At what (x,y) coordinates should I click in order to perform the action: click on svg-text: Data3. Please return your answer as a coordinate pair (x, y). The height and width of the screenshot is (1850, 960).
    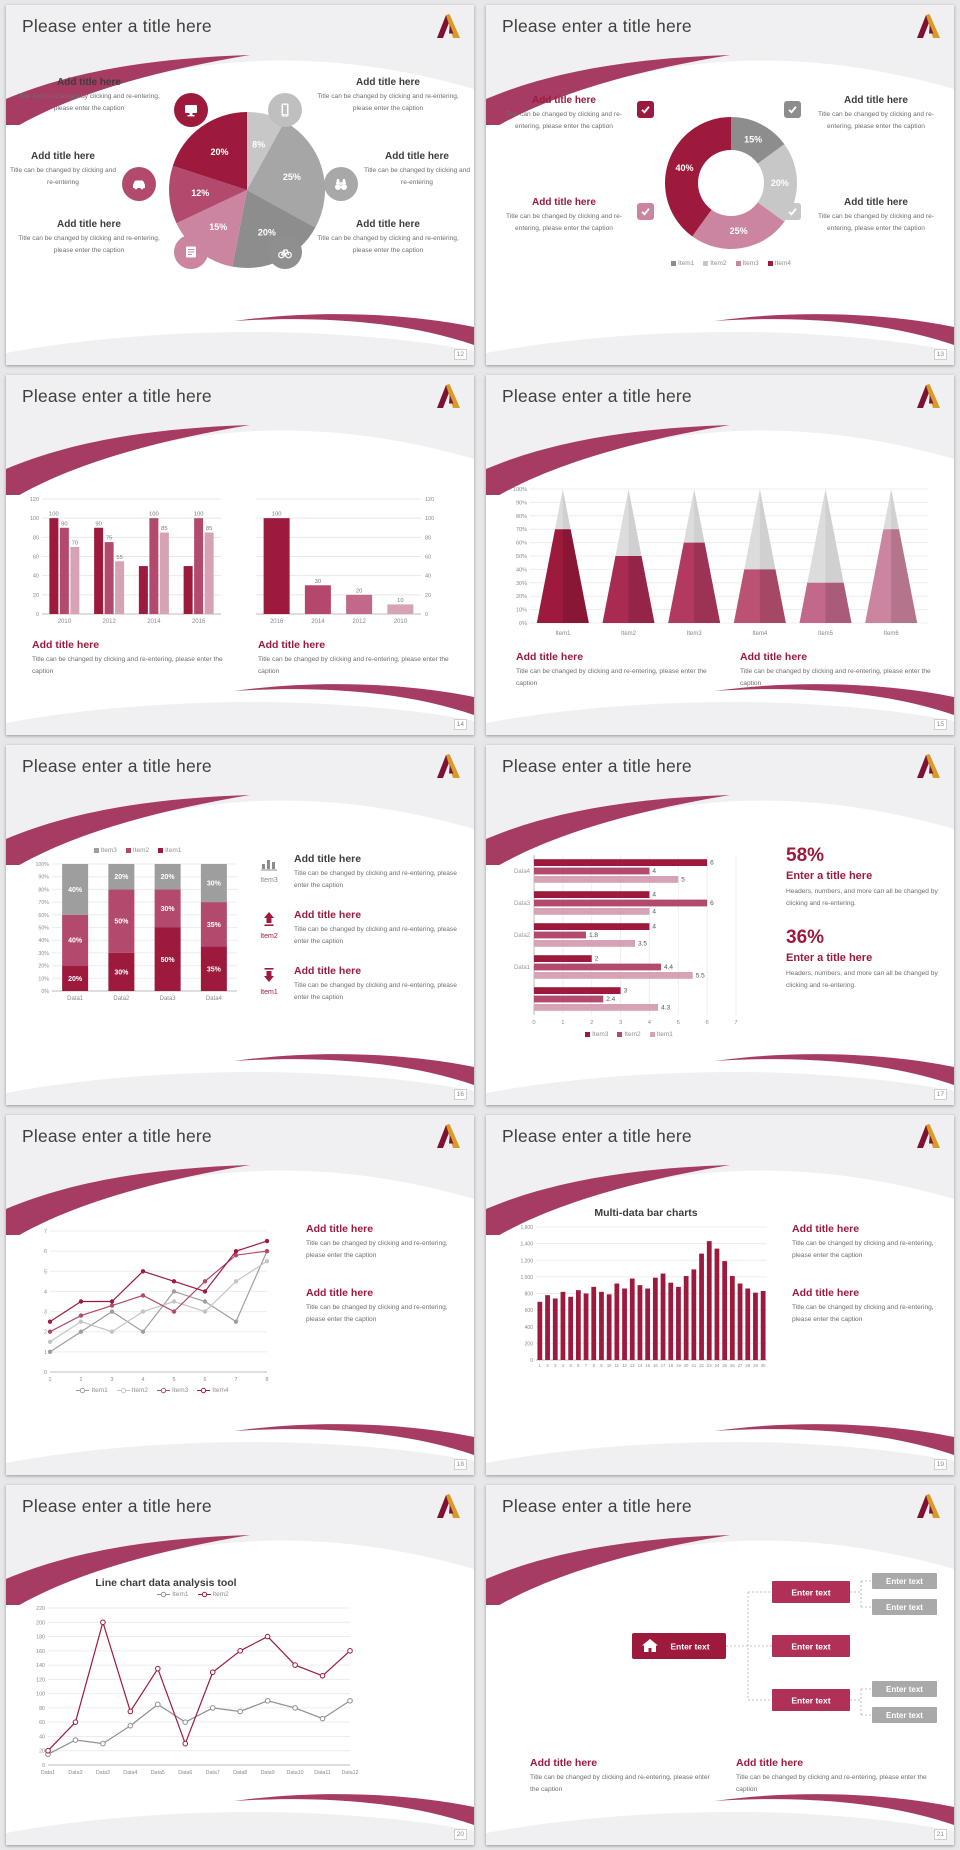
    Looking at the image, I should click on (522, 904).